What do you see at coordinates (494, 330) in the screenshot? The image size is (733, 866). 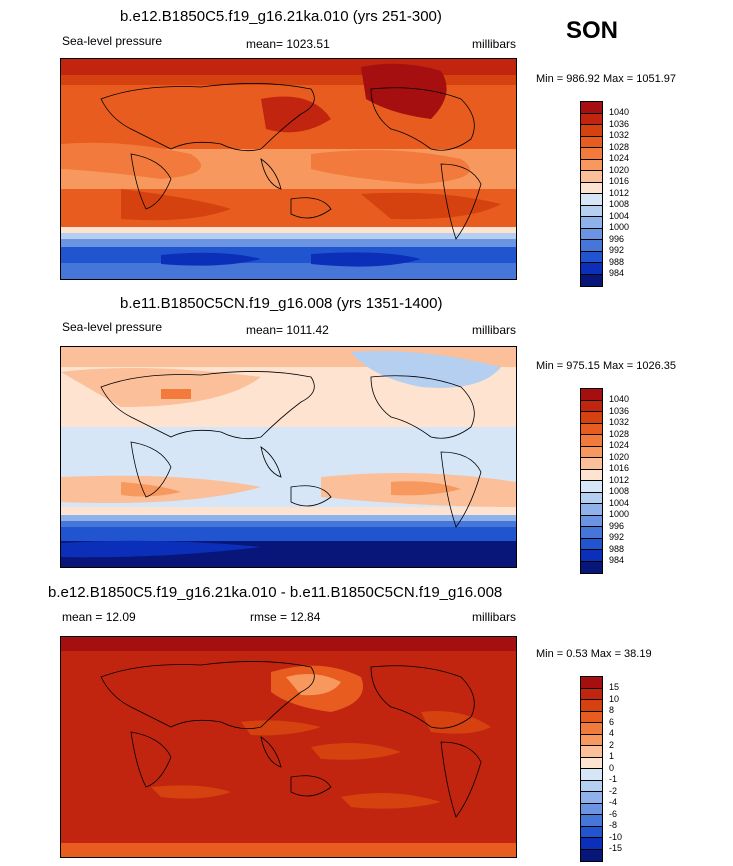 I see `panel2-units-label: millibars` at bounding box center [494, 330].